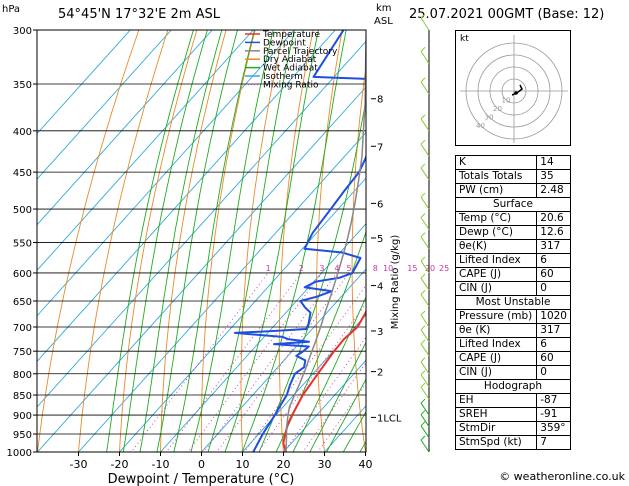 This screenshot has width=629, height=486. I want to click on indices-label: Totals Totals, so click(496, 176).